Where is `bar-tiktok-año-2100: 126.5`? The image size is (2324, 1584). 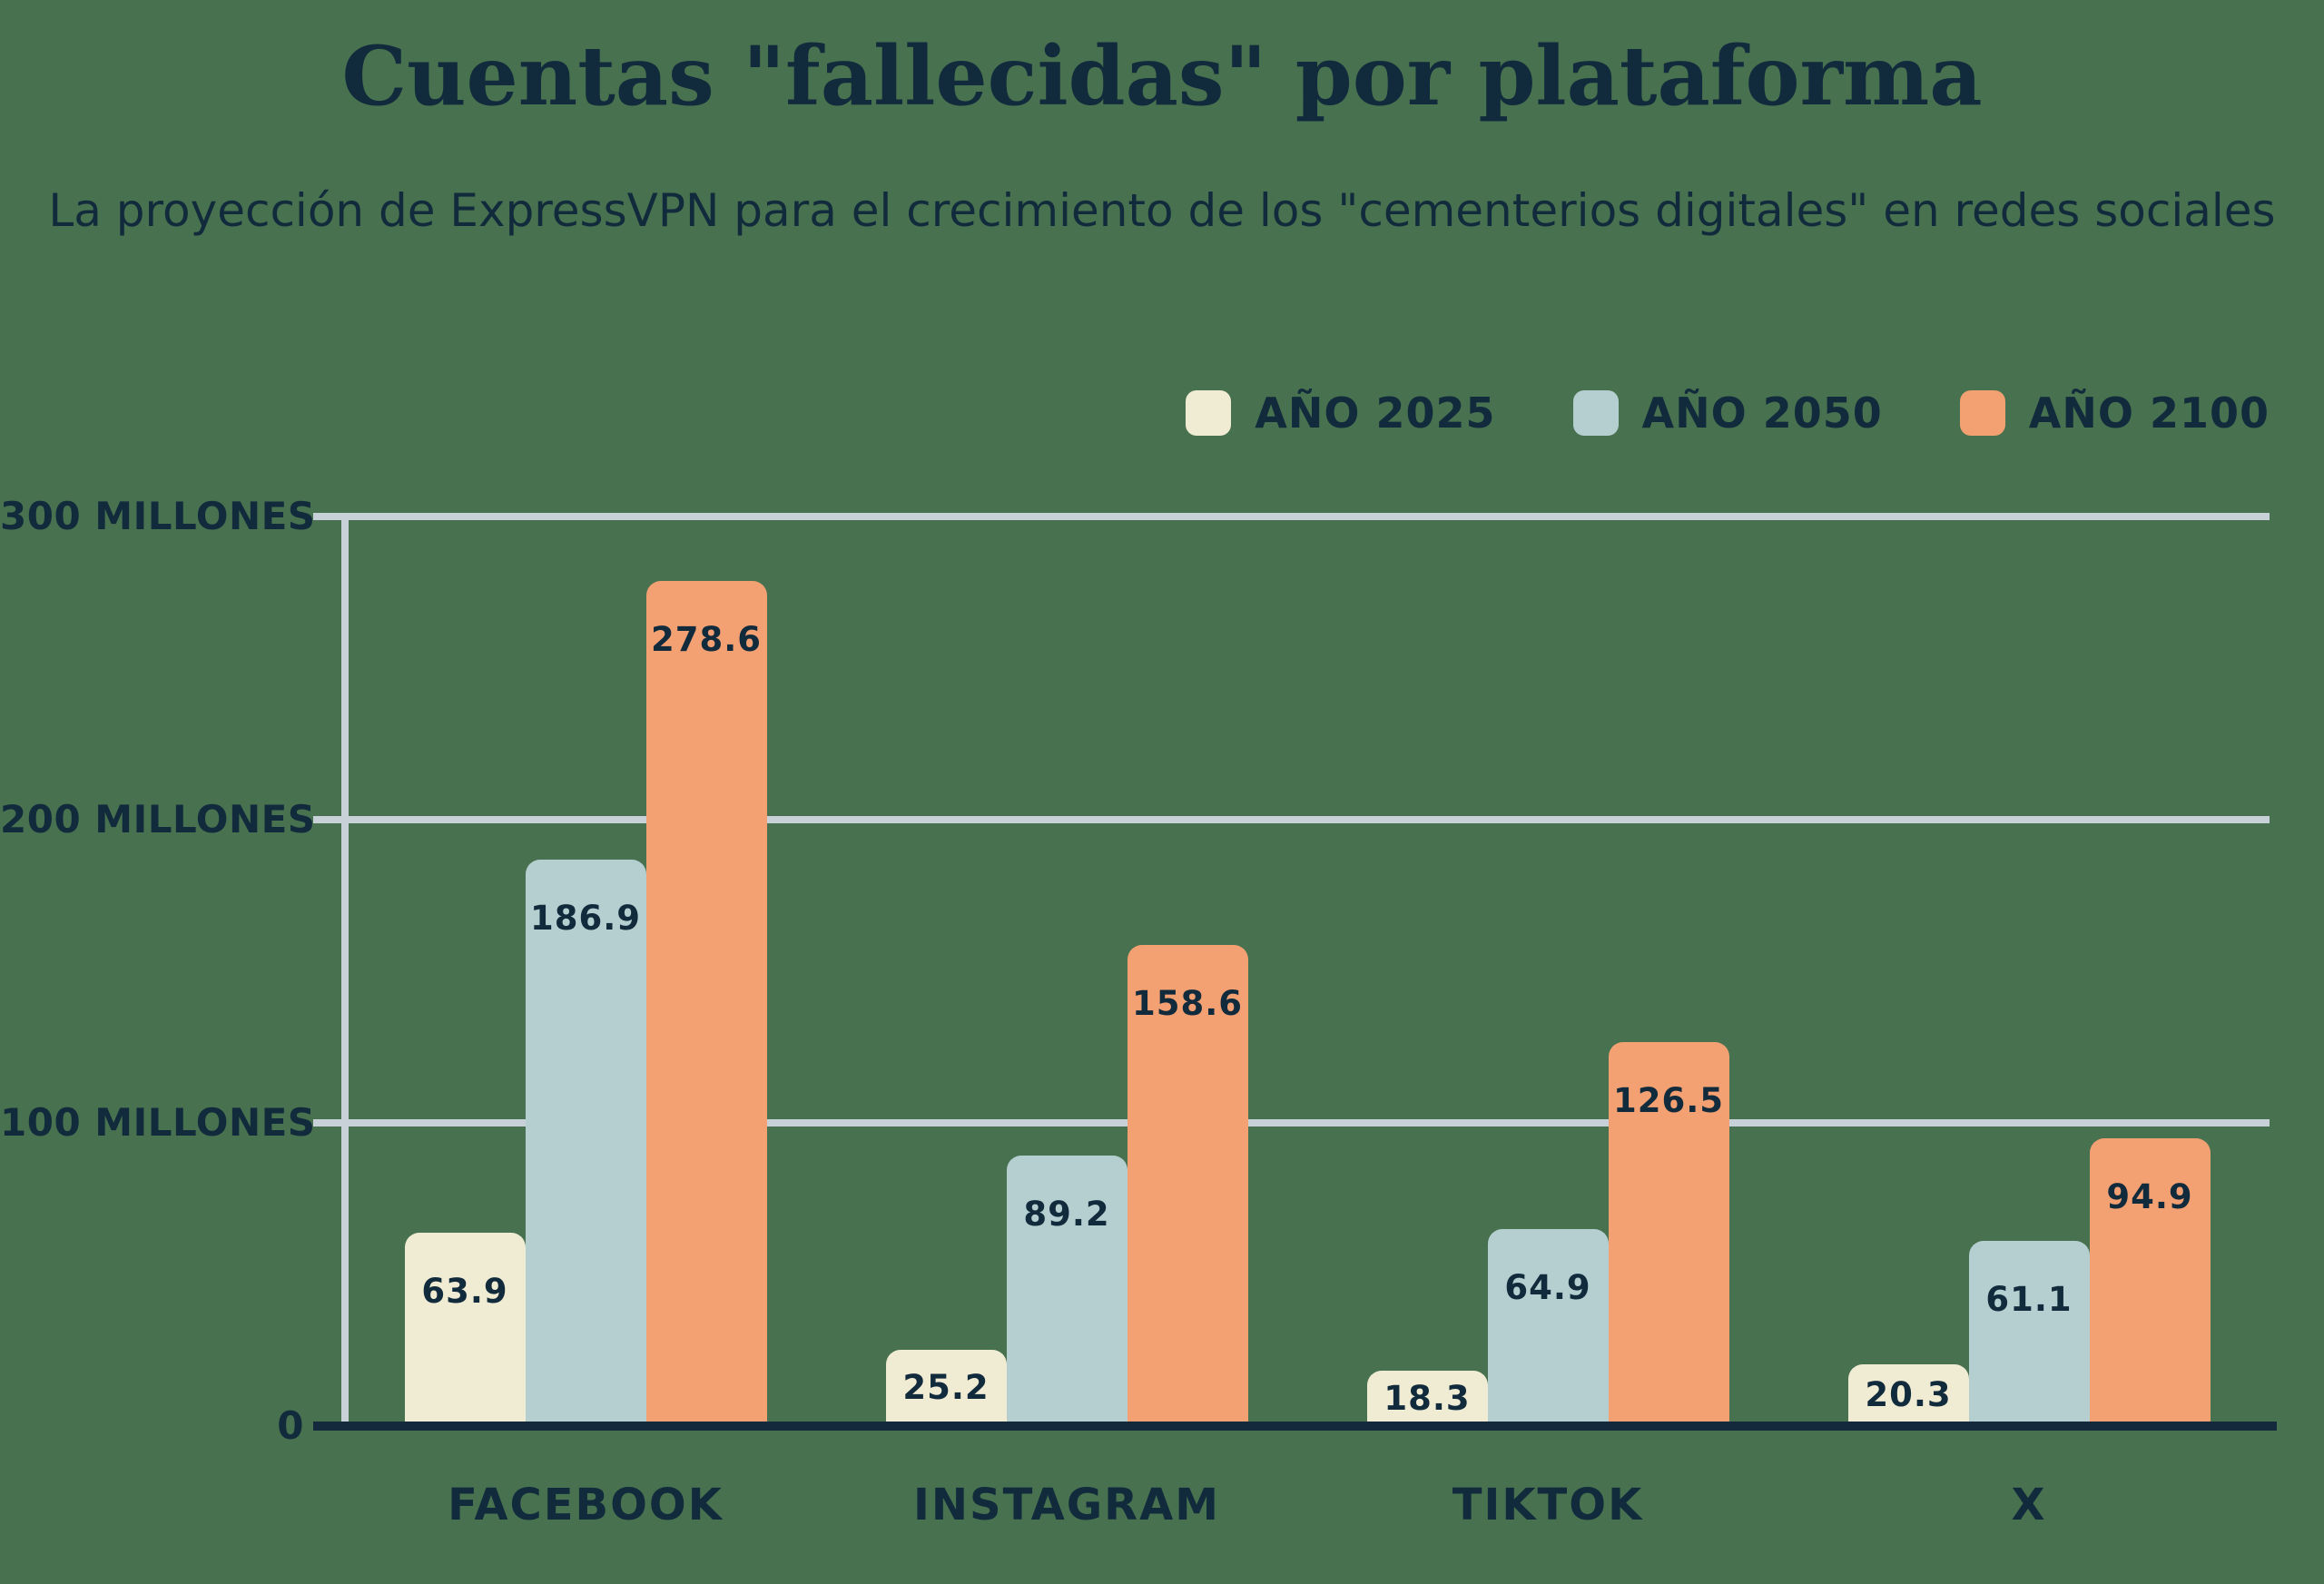 bar-tiktok-año-2100: 126.5 is located at coordinates (1668, 1234).